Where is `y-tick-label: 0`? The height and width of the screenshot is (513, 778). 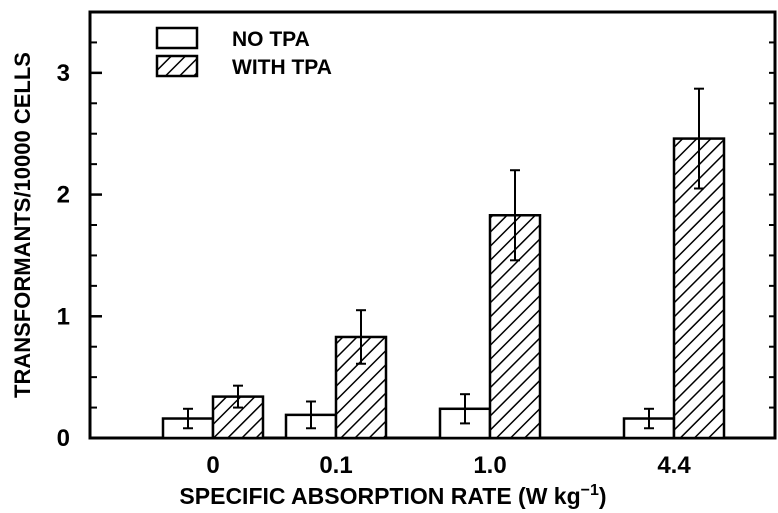
y-tick-label: 0 is located at coordinates (63, 438).